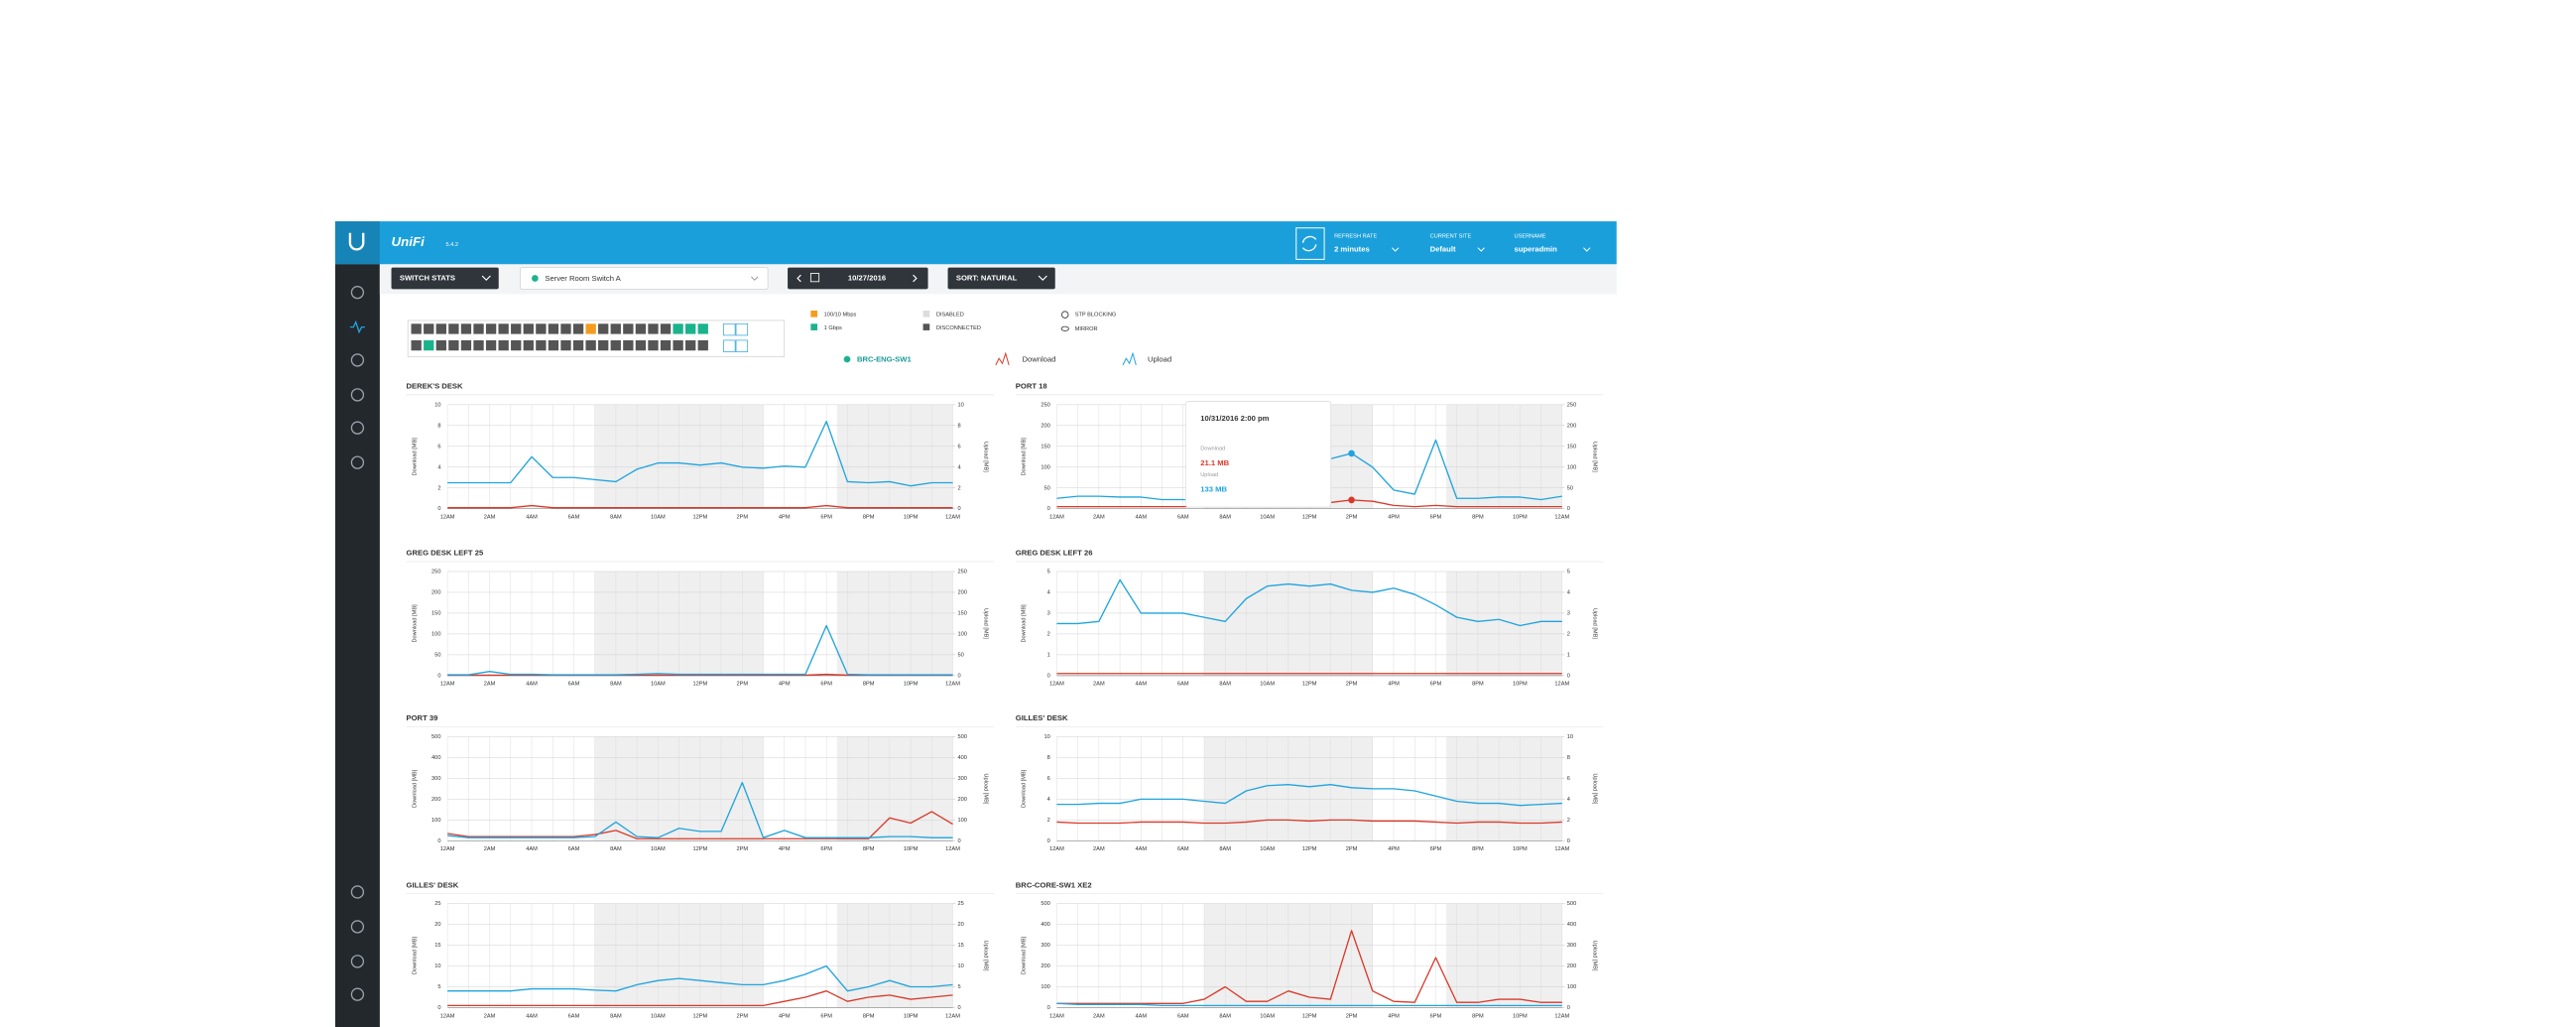 This screenshot has width=2576, height=1027. Describe the element at coordinates (1443, 248) in the screenshot. I see `current-site: Default` at that location.